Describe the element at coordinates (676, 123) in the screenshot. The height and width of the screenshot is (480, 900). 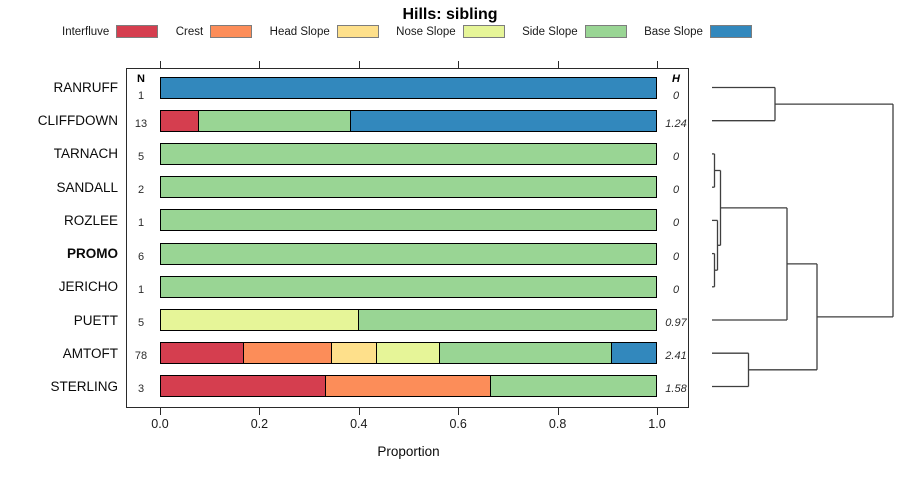
I see `row-h-value: 1.24` at that location.